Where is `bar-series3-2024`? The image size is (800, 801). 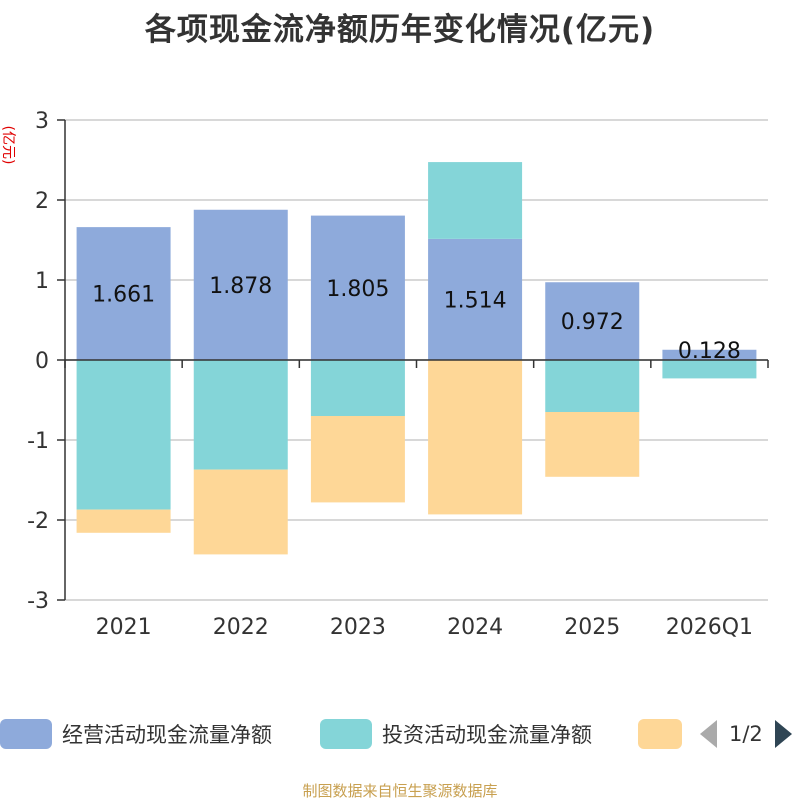
bar-series3-2024 is located at coordinates (475, 437).